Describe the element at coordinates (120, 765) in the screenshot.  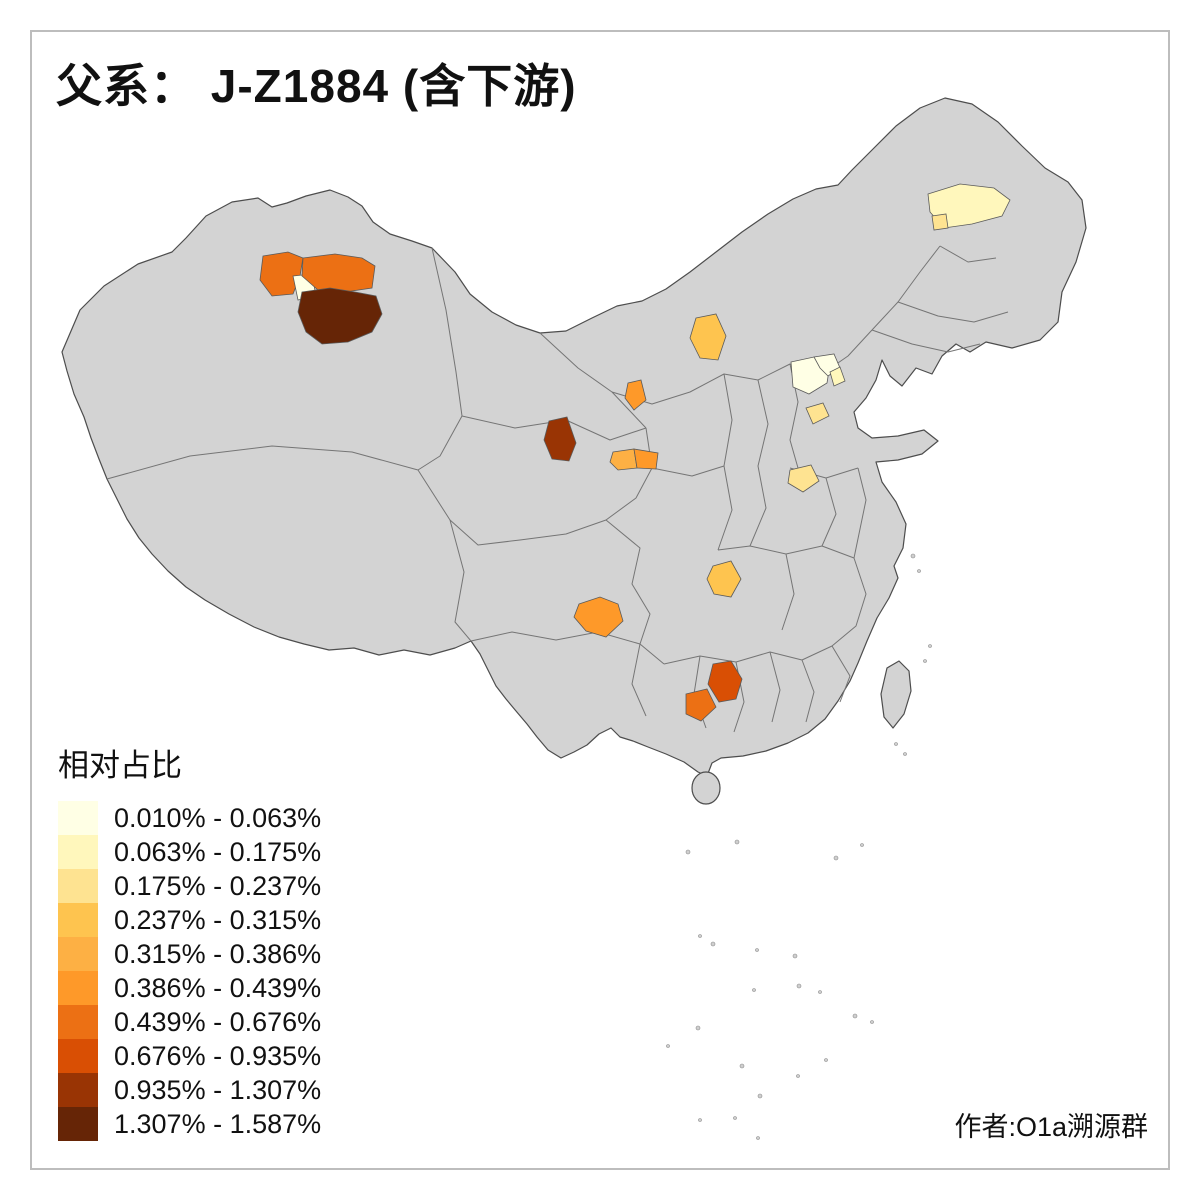
I see `legend-title: 相对占比` at that location.